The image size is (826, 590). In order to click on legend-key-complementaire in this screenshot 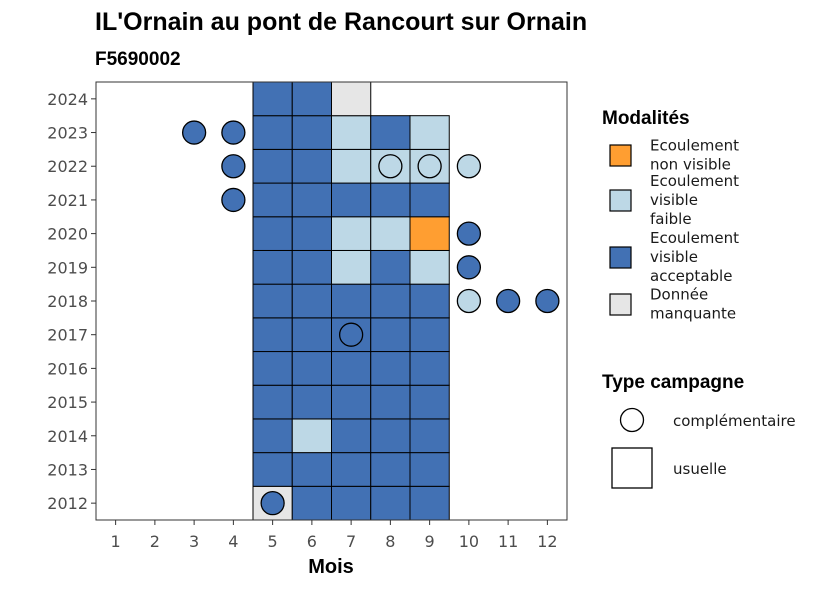, I will do `click(632, 420)`.